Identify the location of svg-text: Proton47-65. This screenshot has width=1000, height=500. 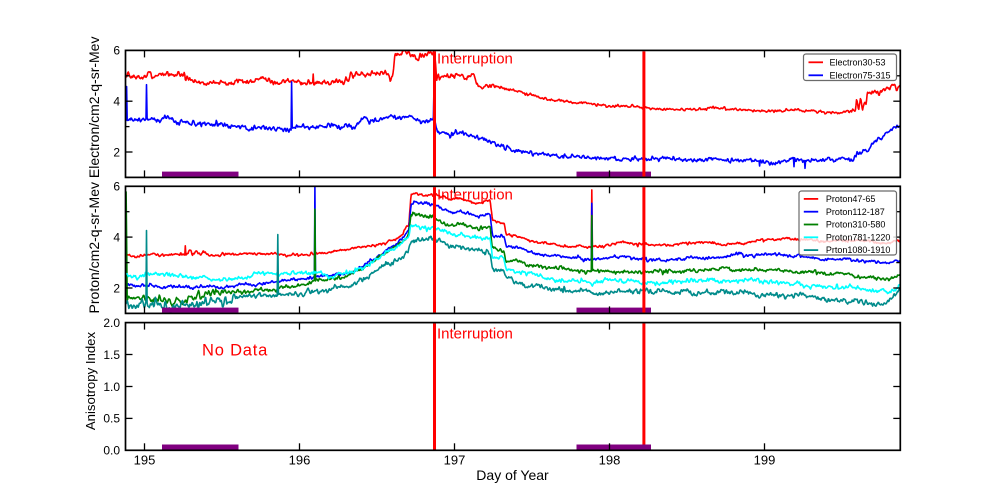
(851, 199).